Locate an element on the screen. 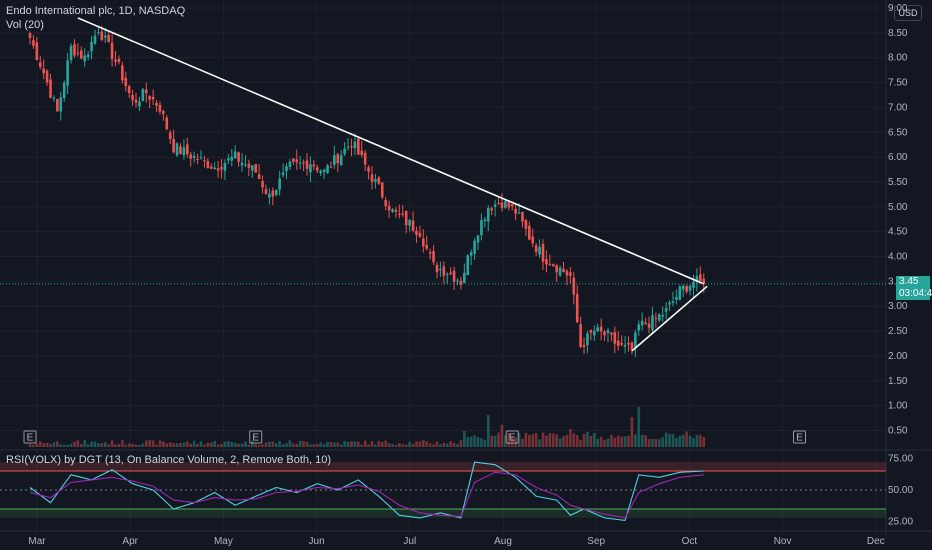 Image resolution: width=932 pixels, height=550 pixels. price-tick-label: 2.50 is located at coordinates (898, 331).